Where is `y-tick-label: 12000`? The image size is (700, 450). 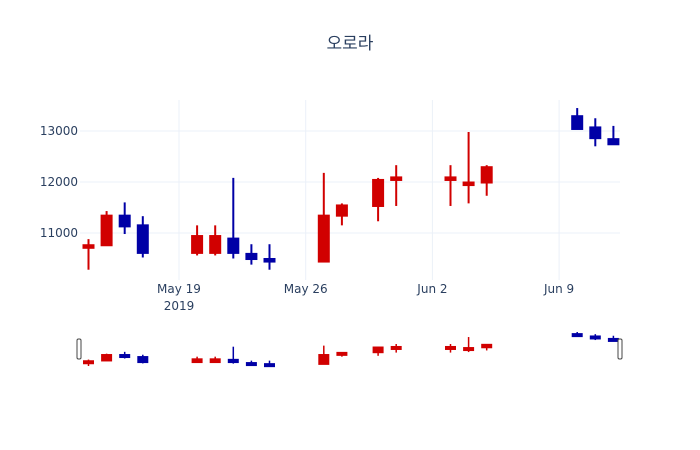 y-tick-label: 12000 is located at coordinates (59, 182).